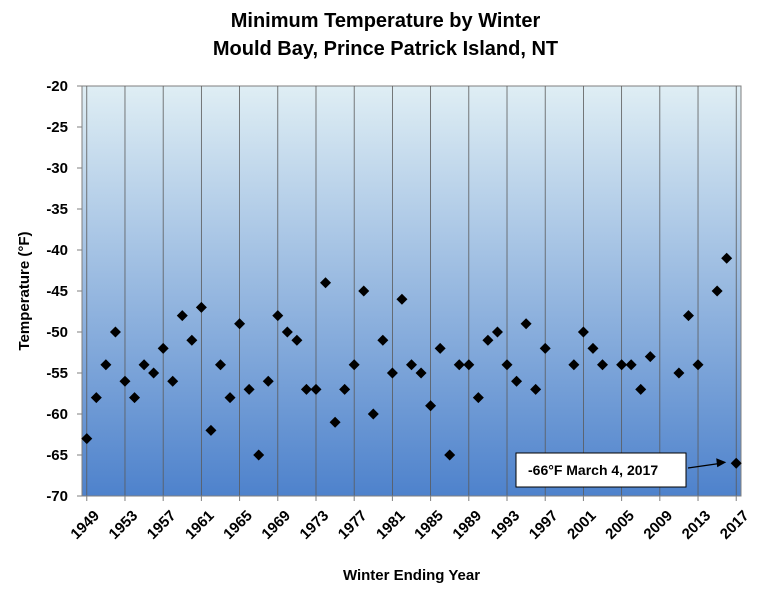 This screenshot has height=593, width=771. Describe the element at coordinates (276, 525) in the screenshot. I see `x-tick-label: 1969` at that location.